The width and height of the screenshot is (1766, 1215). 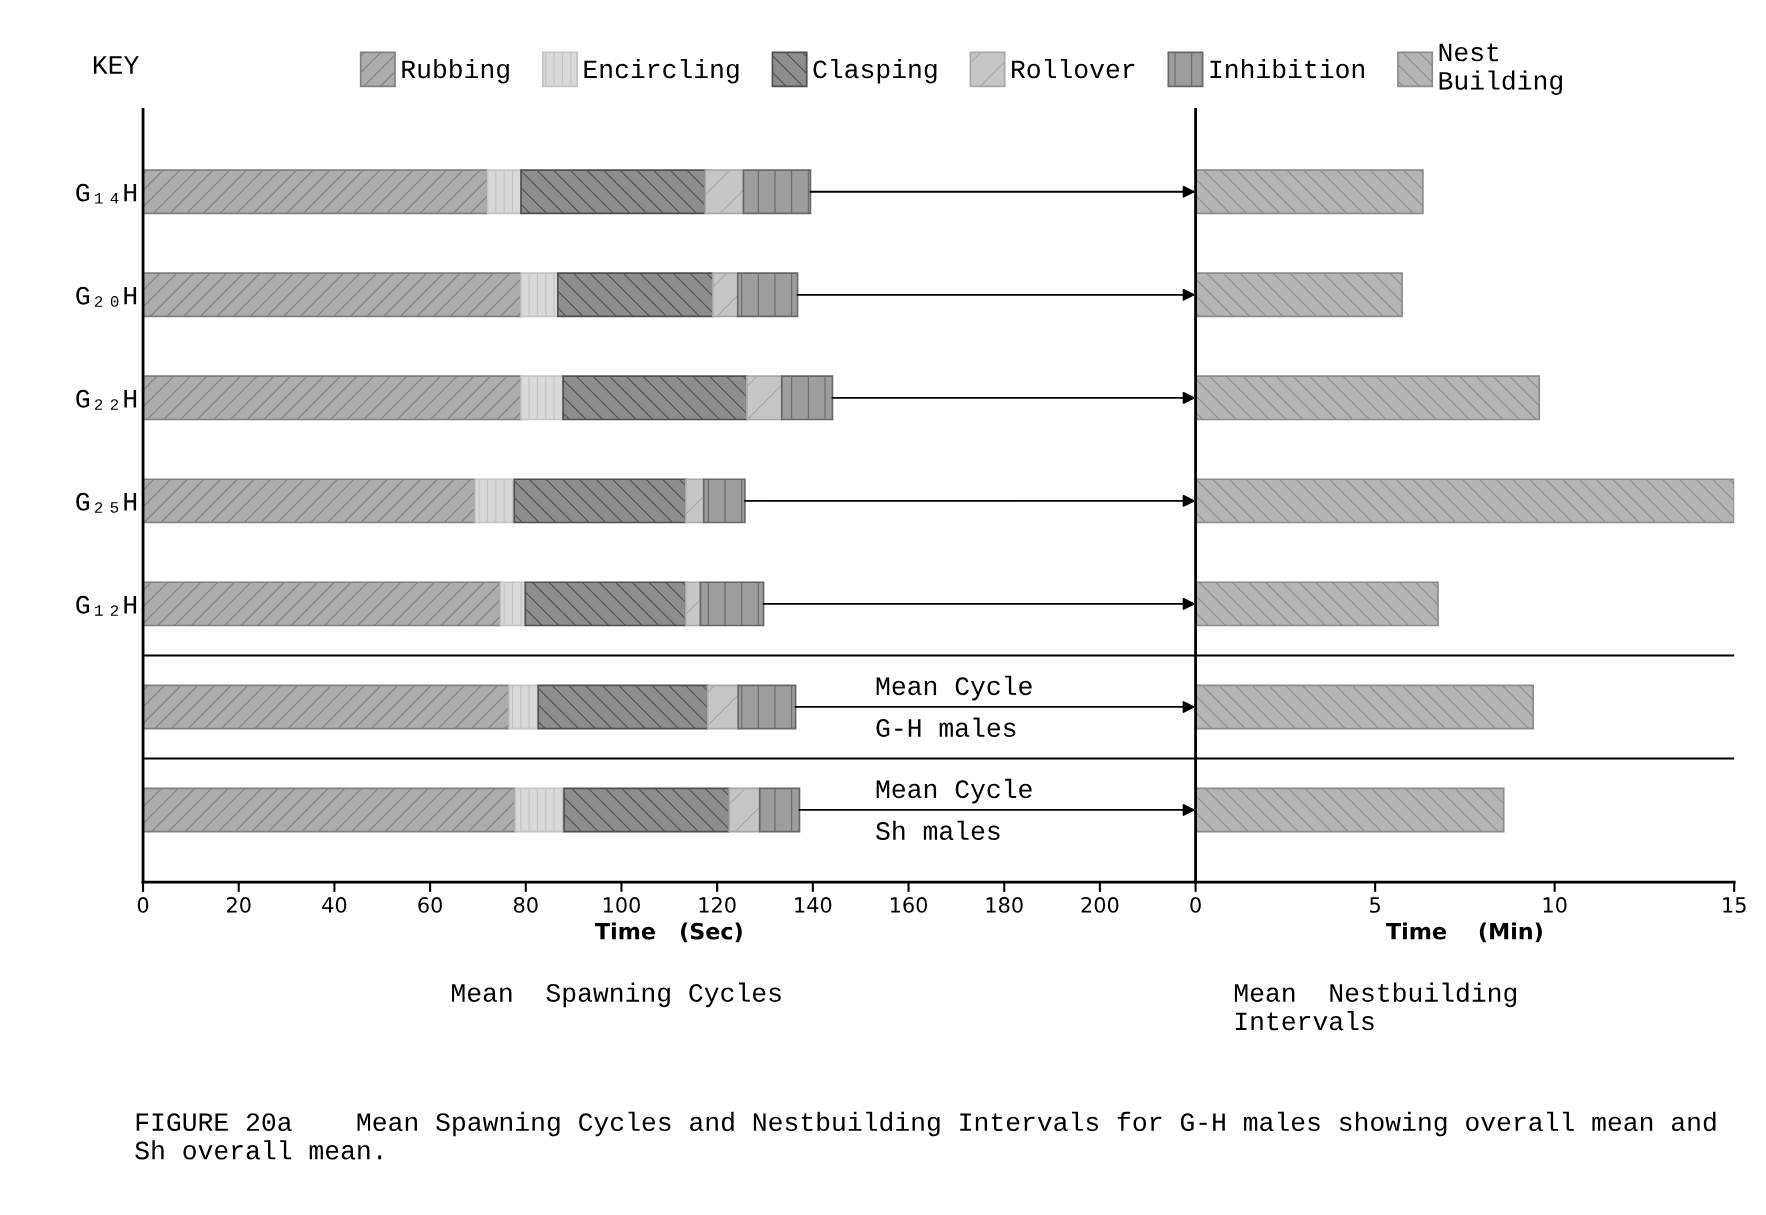 I want to click on x-axis-title: Time (Min), so click(x=1464, y=932).